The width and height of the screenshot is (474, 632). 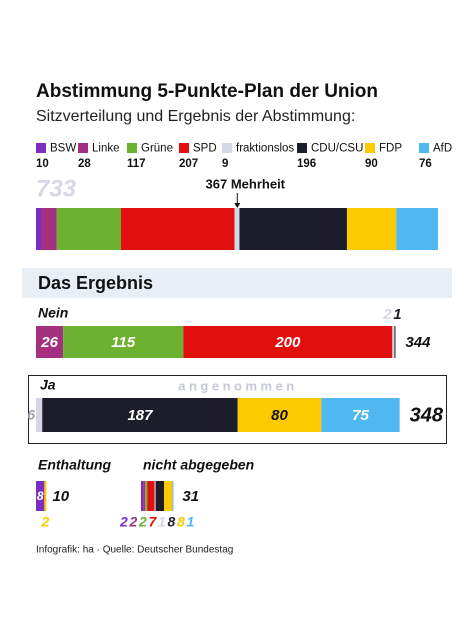 What do you see at coordinates (205, 149) in the screenshot?
I see `legend-label: SPD` at bounding box center [205, 149].